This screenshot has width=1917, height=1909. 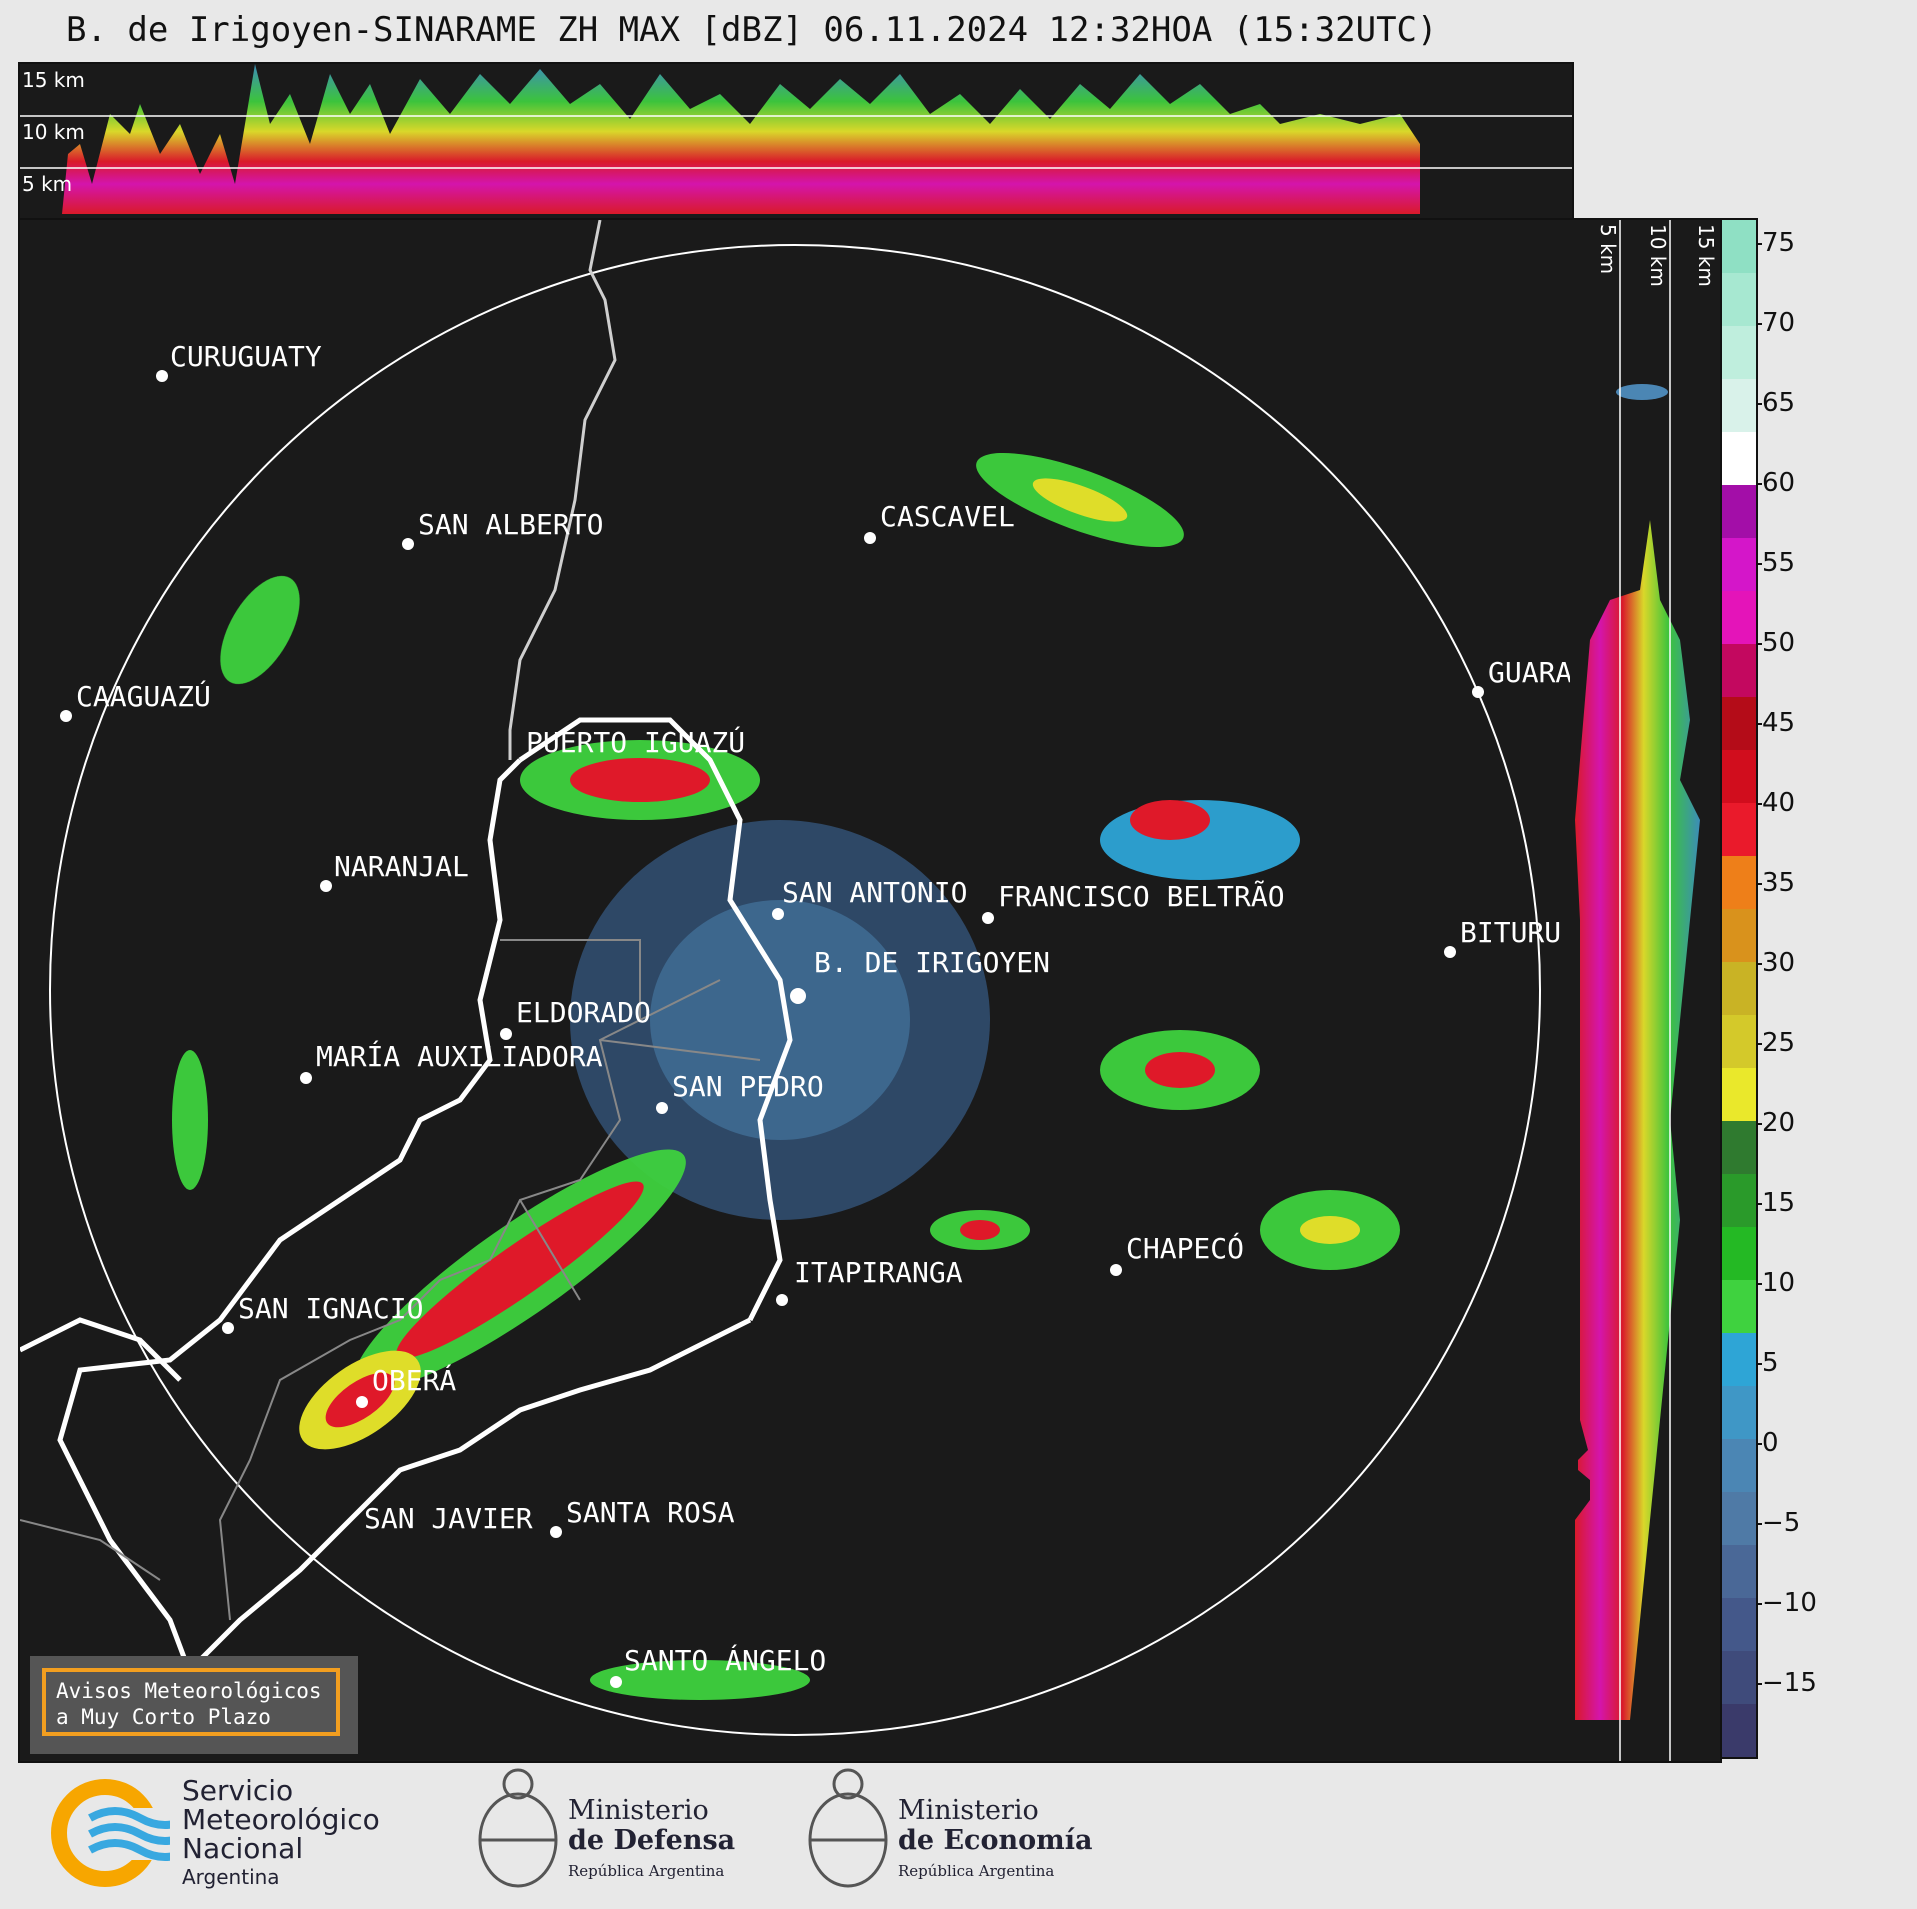 What do you see at coordinates (1530, 672) in the screenshot?
I see `city-label: GUARA` at bounding box center [1530, 672].